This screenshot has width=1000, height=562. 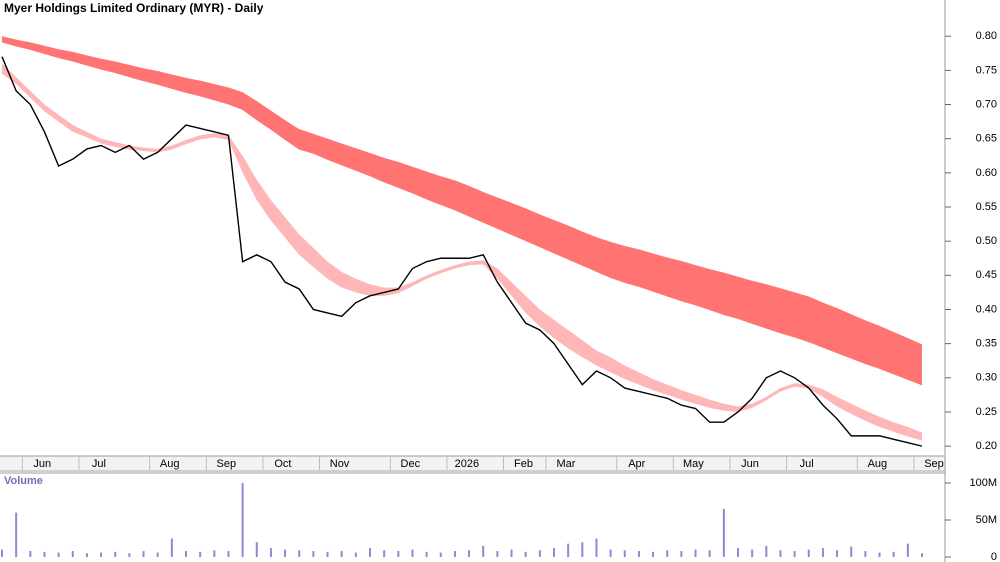 I want to click on x-tick-label: Feb, so click(x=523, y=464).